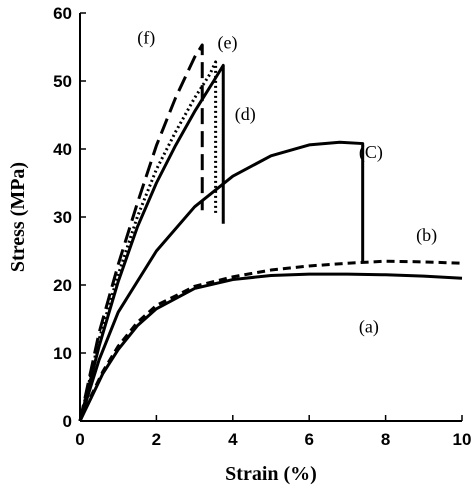 This screenshot has height=494, width=474. What do you see at coordinates (62, 217) in the screenshot?
I see `y-tick-label: 30` at bounding box center [62, 217].